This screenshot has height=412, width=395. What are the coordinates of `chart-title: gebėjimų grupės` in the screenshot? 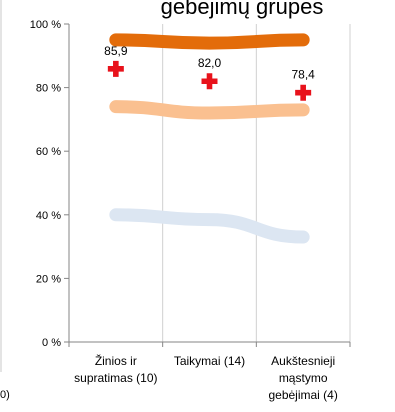 It's located at (242, 9).